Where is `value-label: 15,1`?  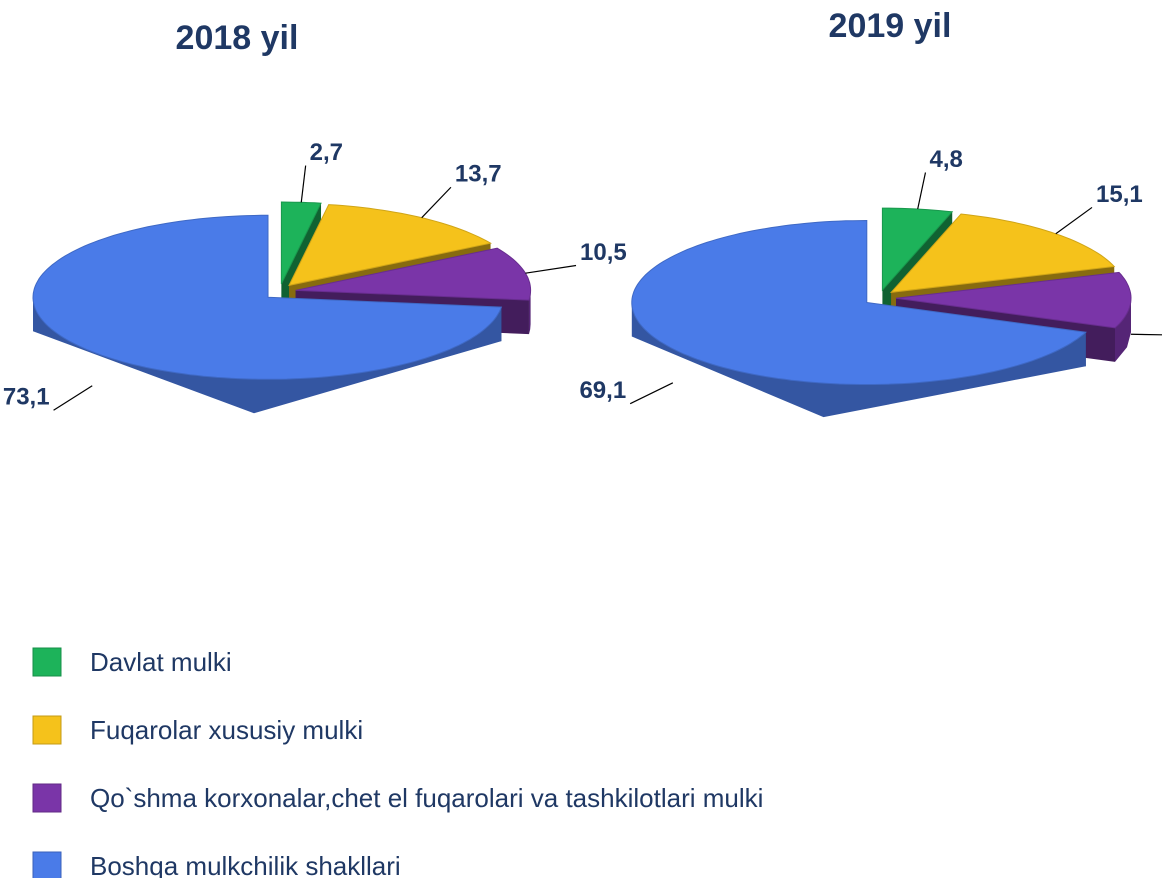 value-label: 15,1 is located at coordinates (1119, 194).